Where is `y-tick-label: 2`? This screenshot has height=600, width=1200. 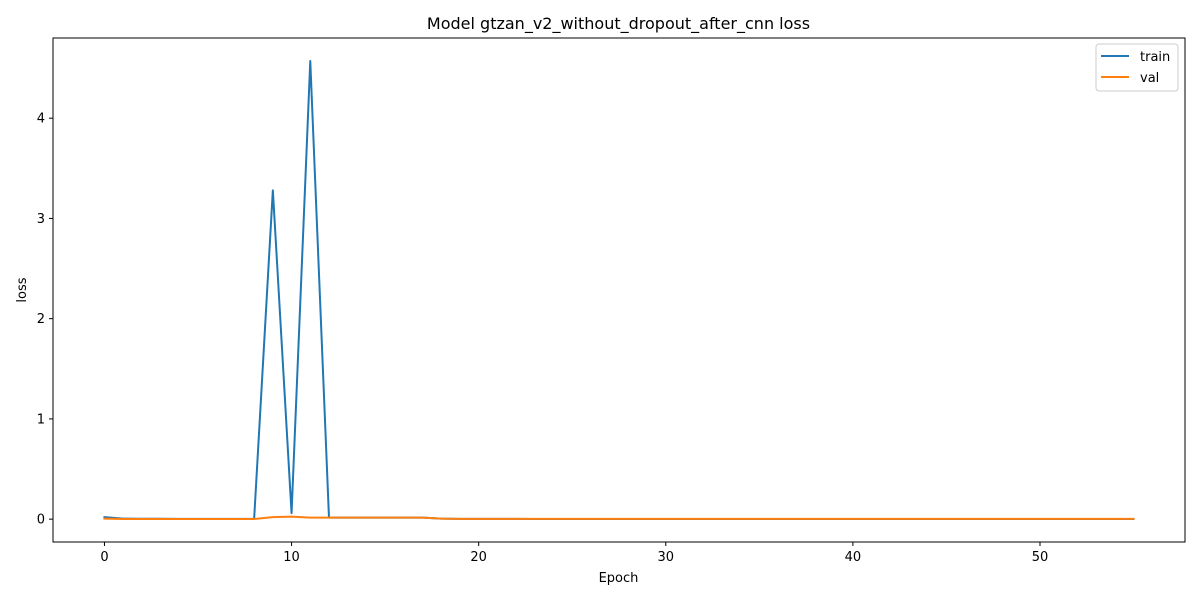 y-tick-label: 2 is located at coordinates (41, 319).